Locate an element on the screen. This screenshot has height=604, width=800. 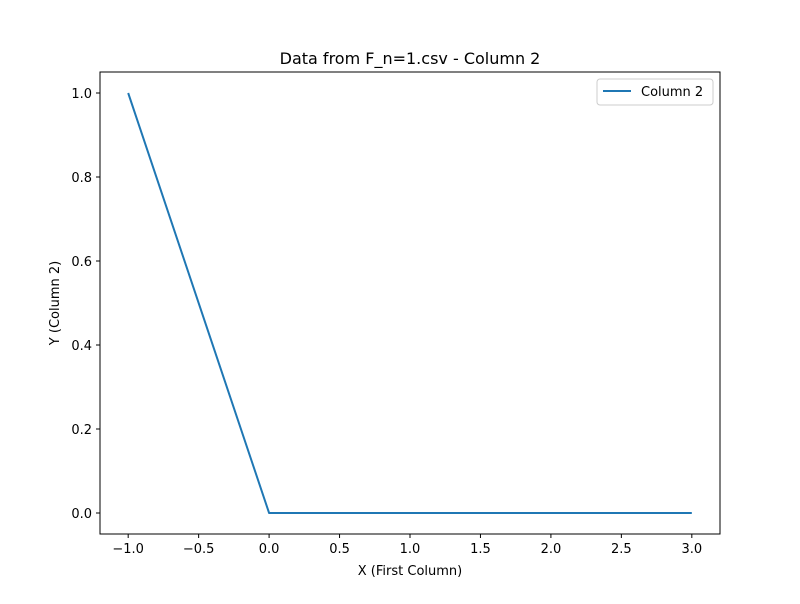
chart-title: Data from F_n=1.csv - Column 2 is located at coordinates (410, 59).